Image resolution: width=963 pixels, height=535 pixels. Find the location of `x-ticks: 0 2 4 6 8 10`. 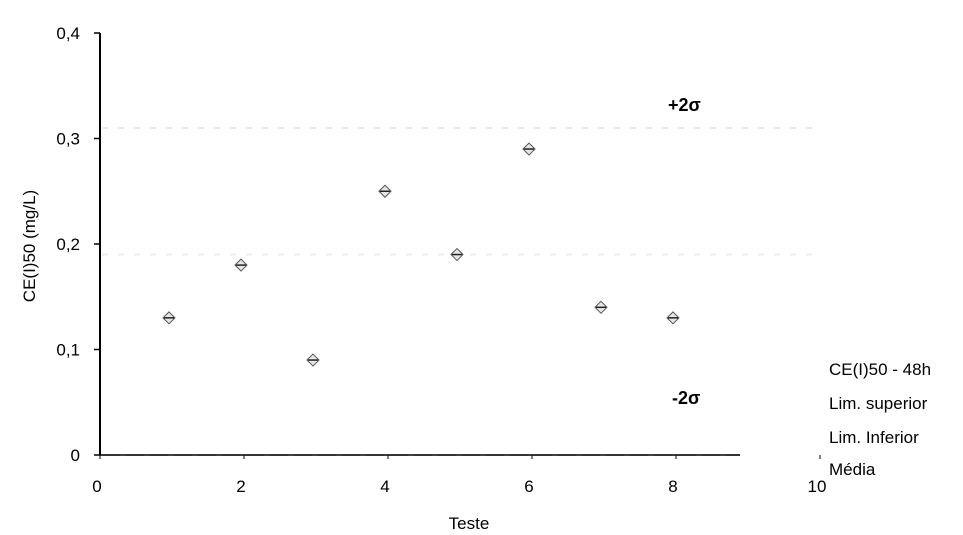

x-ticks: 0 2 4 6 8 10 is located at coordinates (459, 475).